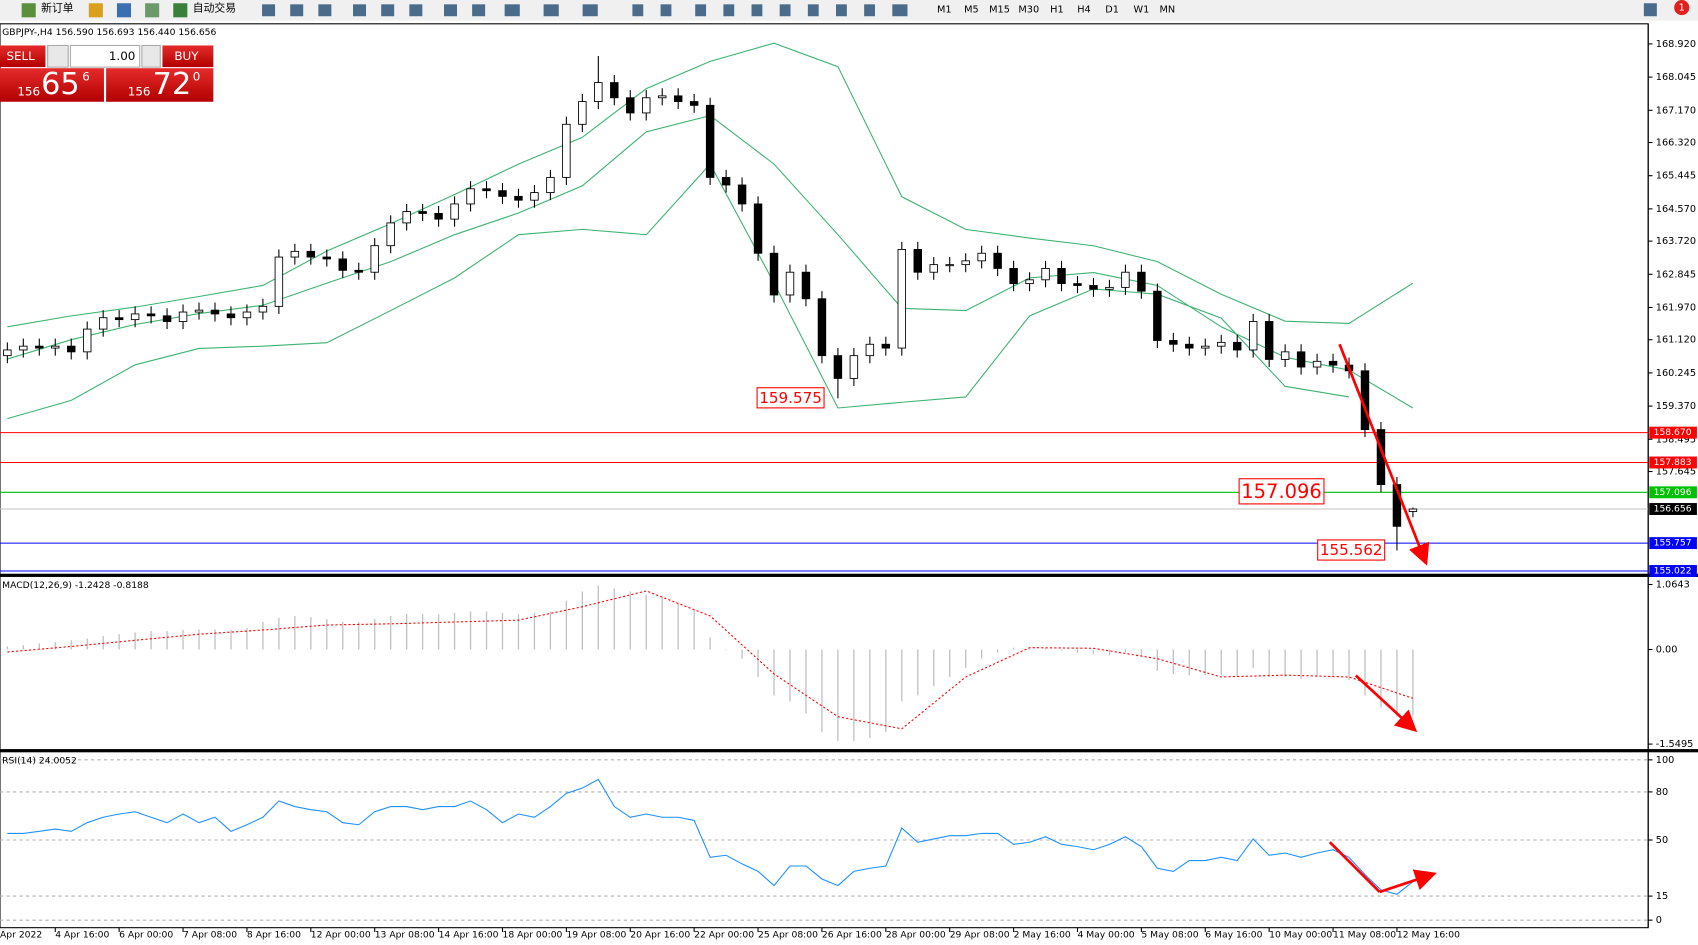 This screenshot has height=945, width=1698. What do you see at coordinates (122, 56) in the screenshot?
I see `lot-value: 1.00` at bounding box center [122, 56].